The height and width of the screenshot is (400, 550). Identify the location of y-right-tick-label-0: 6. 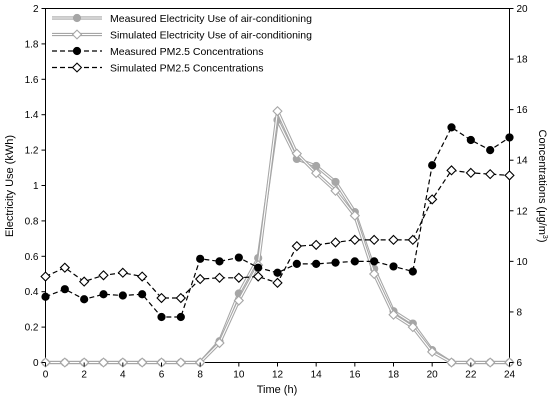
(520, 363).